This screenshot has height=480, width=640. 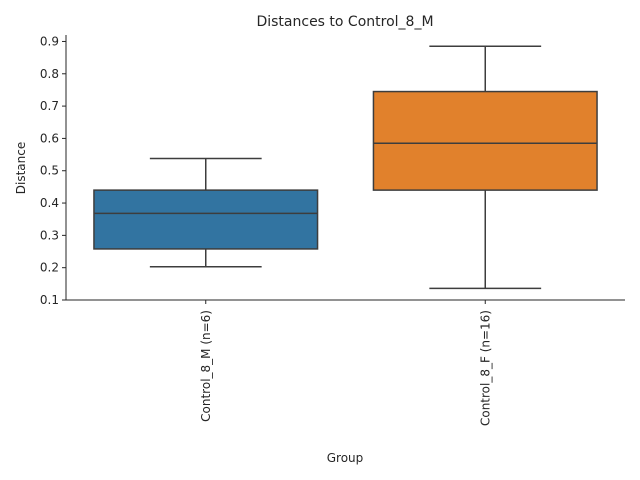 What do you see at coordinates (49, 106) in the screenshot?
I see `y-tick-label: 0.7` at bounding box center [49, 106].